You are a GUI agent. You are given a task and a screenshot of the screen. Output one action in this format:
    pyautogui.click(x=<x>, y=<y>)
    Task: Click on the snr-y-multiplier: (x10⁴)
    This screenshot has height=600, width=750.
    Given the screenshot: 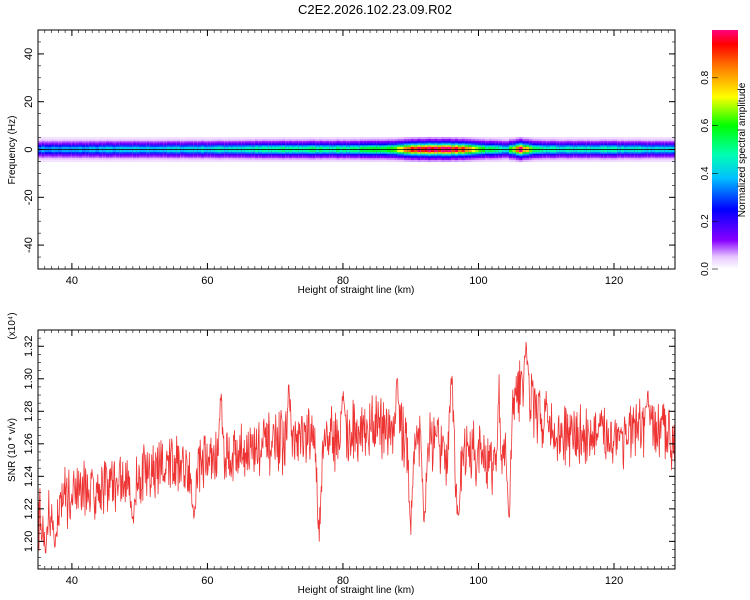 What is the action you would take?
    pyautogui.click(x=12, y=325)
    